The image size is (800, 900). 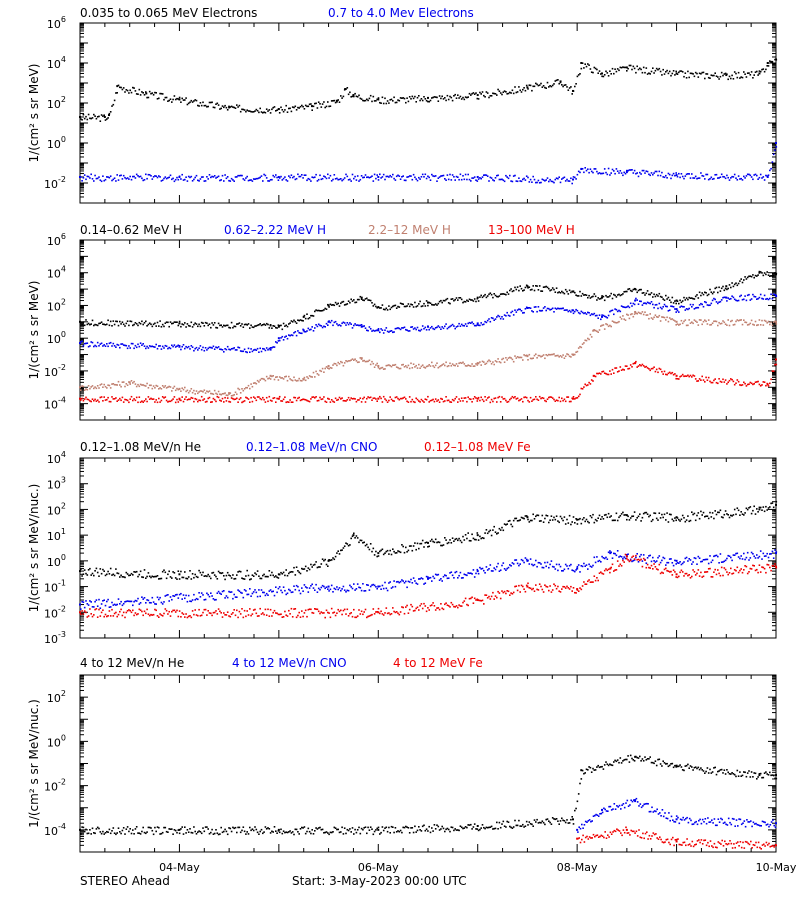 What do you see at coordinates (55, 587) in the screenshot?
I see `y-tick-label: 10⁻¹` at bounding box center [55, 587].